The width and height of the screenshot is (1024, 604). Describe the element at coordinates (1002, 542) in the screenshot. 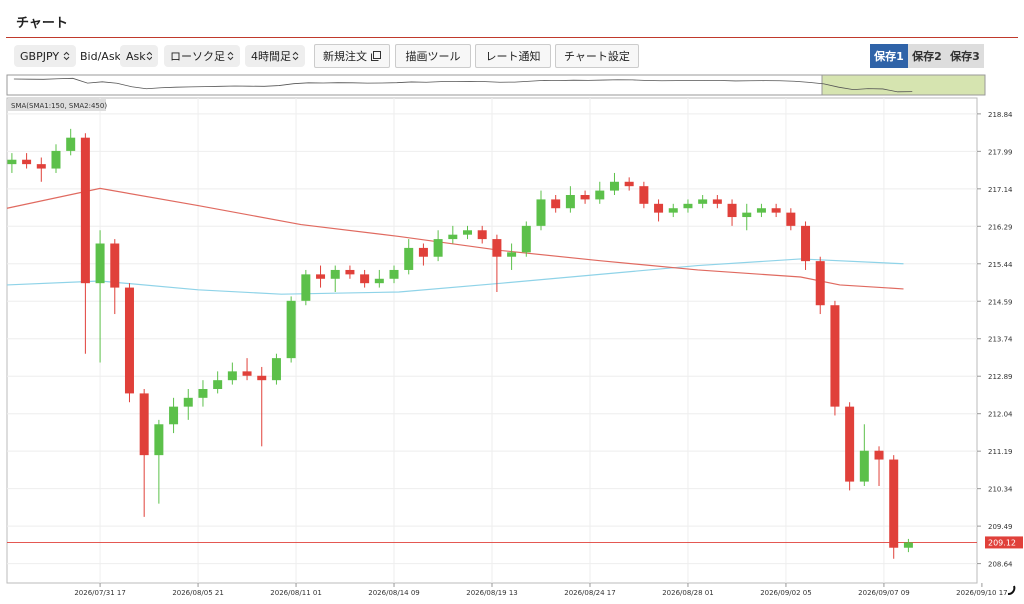

I see `price-tag-label: 209.12` at that location.